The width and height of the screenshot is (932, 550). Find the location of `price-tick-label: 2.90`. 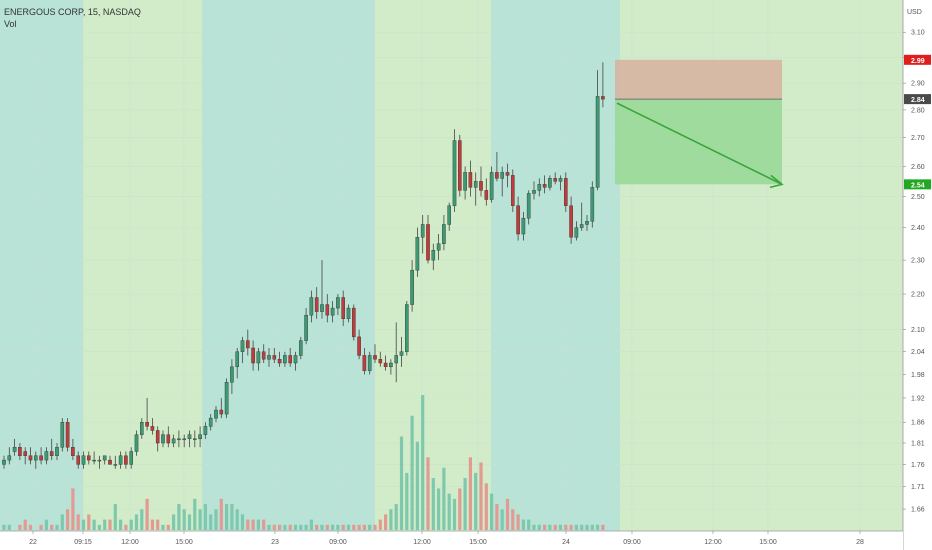

price-tick-label: 2.90 is located at coordinates (918, 84).